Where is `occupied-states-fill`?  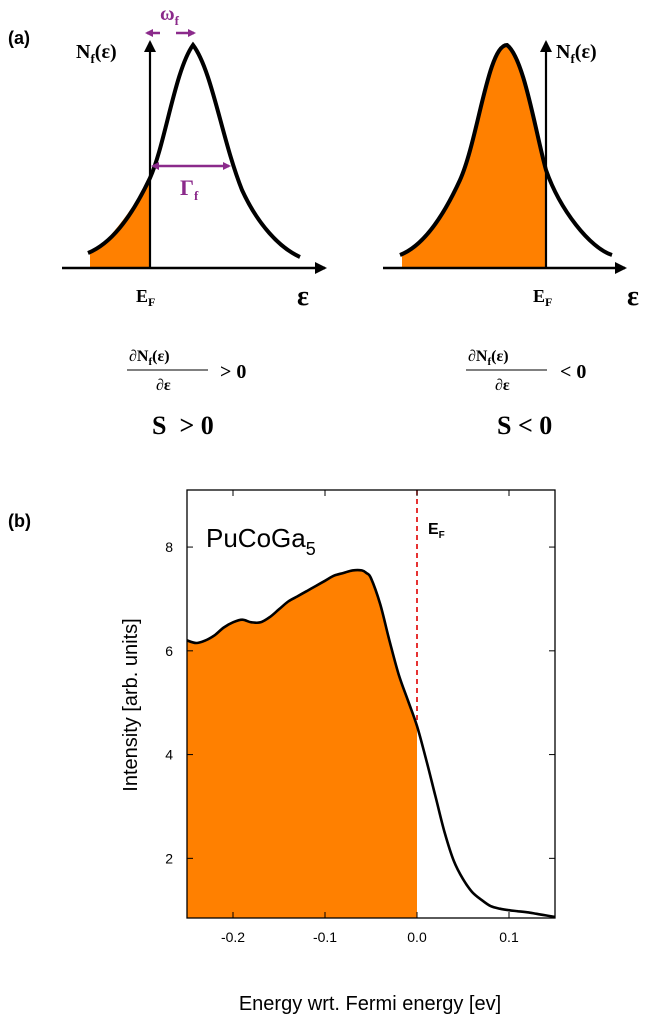 occupied-states-fill is located at coordinates (302, 744).